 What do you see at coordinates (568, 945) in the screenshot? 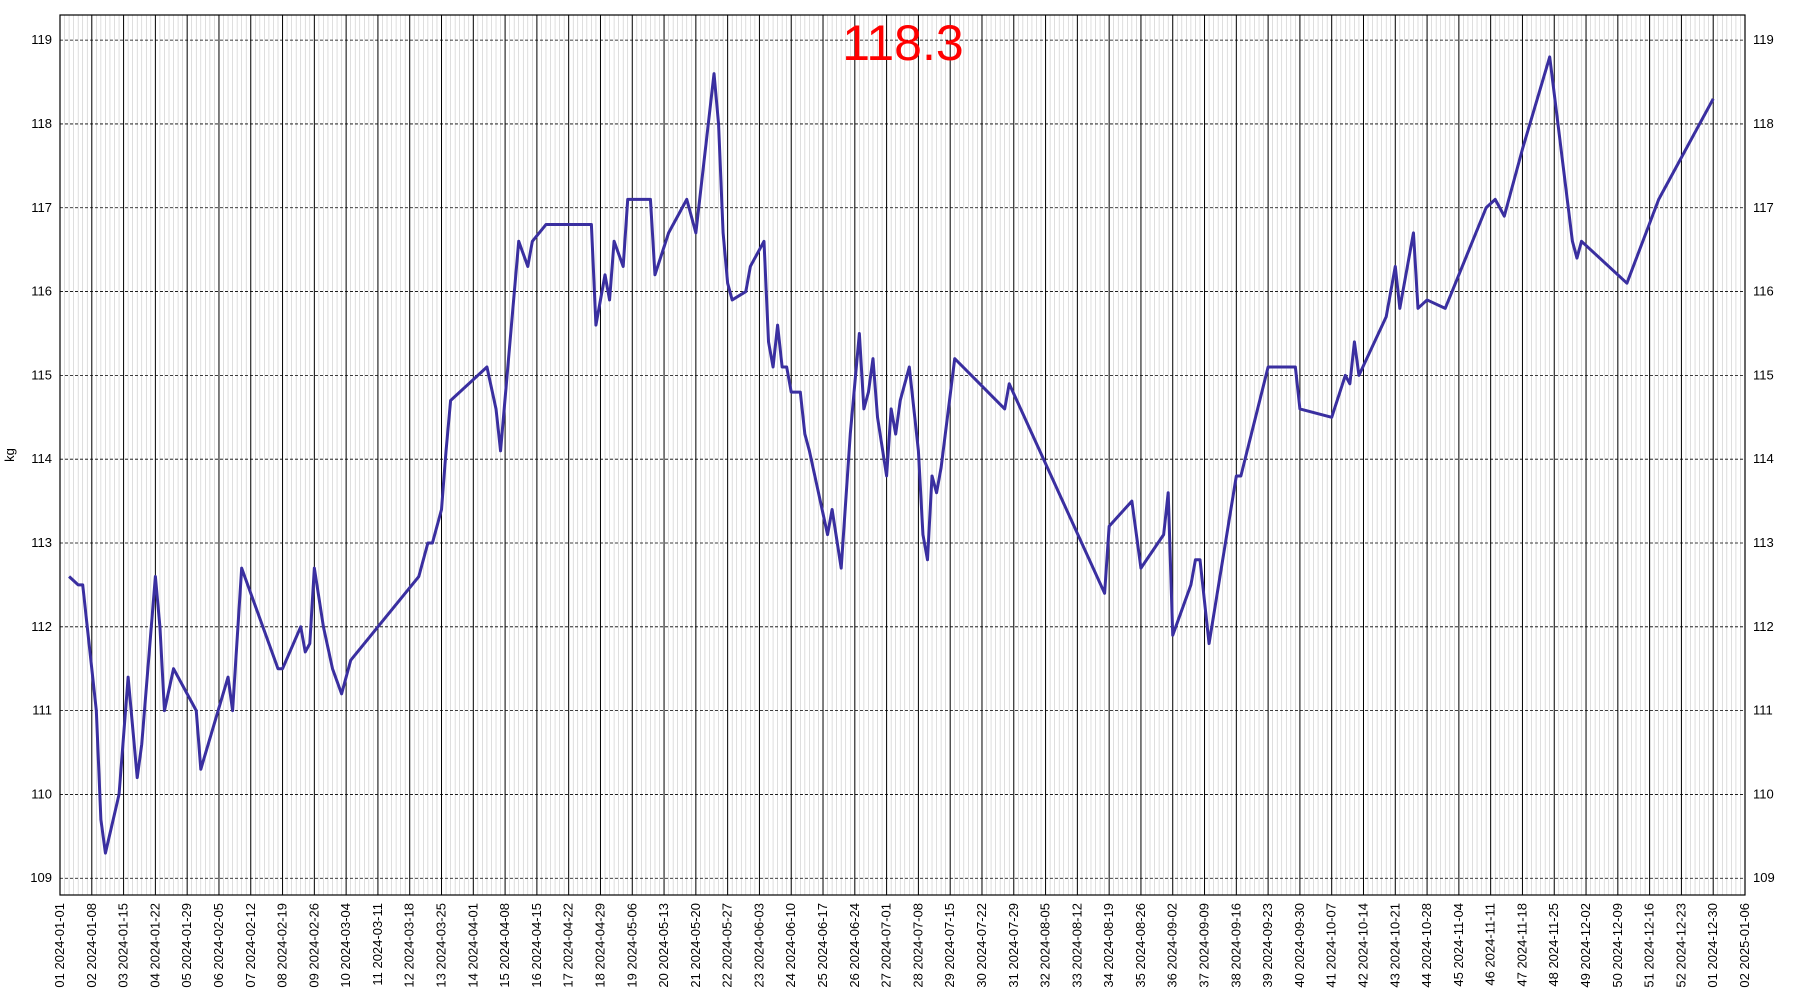
I see `x-tick-label: 17 2024-04-22` at bounding box center [568, 945].